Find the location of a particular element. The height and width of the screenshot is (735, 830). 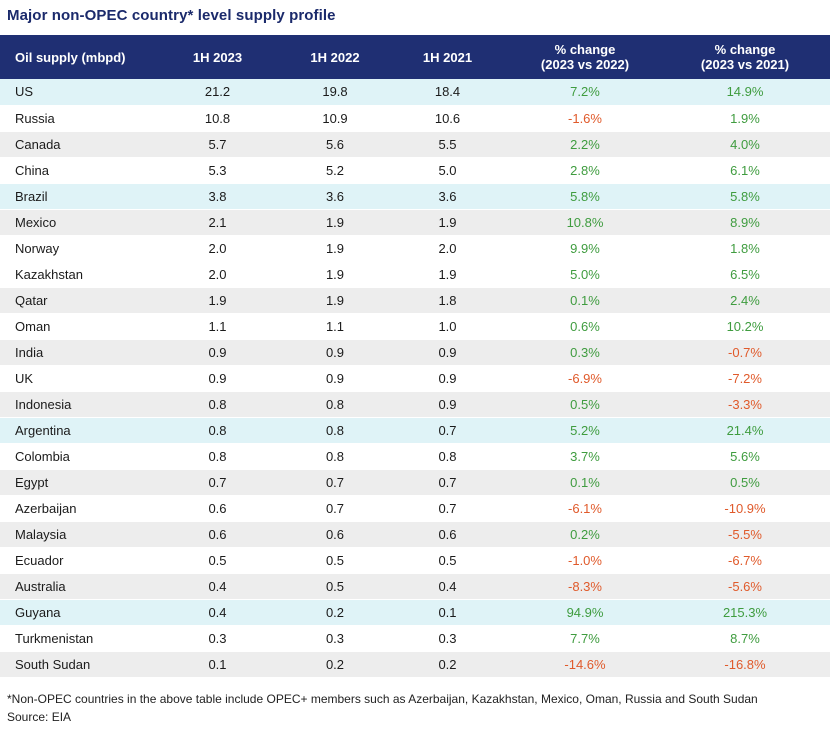

cell-change-vs-2021: -10.9% is located at coordinates (745, 508).